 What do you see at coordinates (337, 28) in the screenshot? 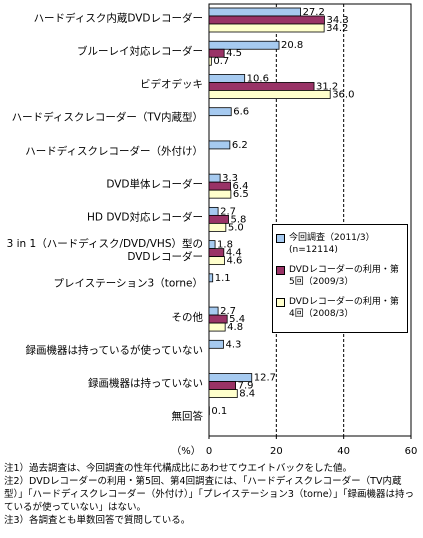
I see `value-label: 34.2` at bounding box center [337, 28].